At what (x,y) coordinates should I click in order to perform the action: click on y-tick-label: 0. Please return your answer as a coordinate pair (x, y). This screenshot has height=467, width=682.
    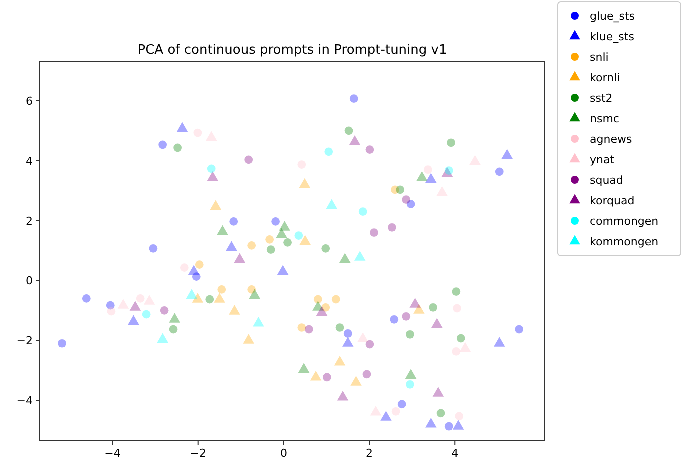
    Looking at the image, I should click on (29, 281).